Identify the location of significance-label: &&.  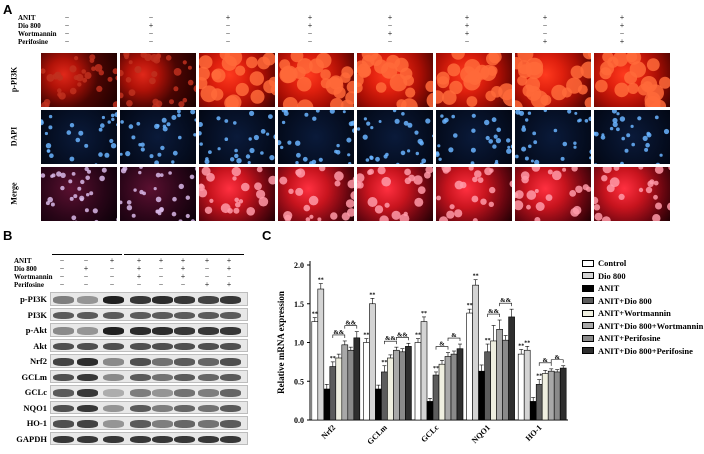
(338, 332).